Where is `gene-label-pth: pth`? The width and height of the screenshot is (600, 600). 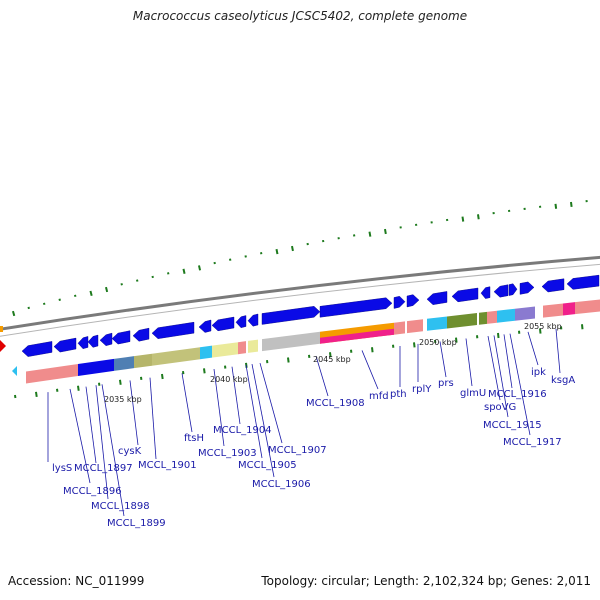 gene-label-pth: pth is located at coordinates (398, 394).